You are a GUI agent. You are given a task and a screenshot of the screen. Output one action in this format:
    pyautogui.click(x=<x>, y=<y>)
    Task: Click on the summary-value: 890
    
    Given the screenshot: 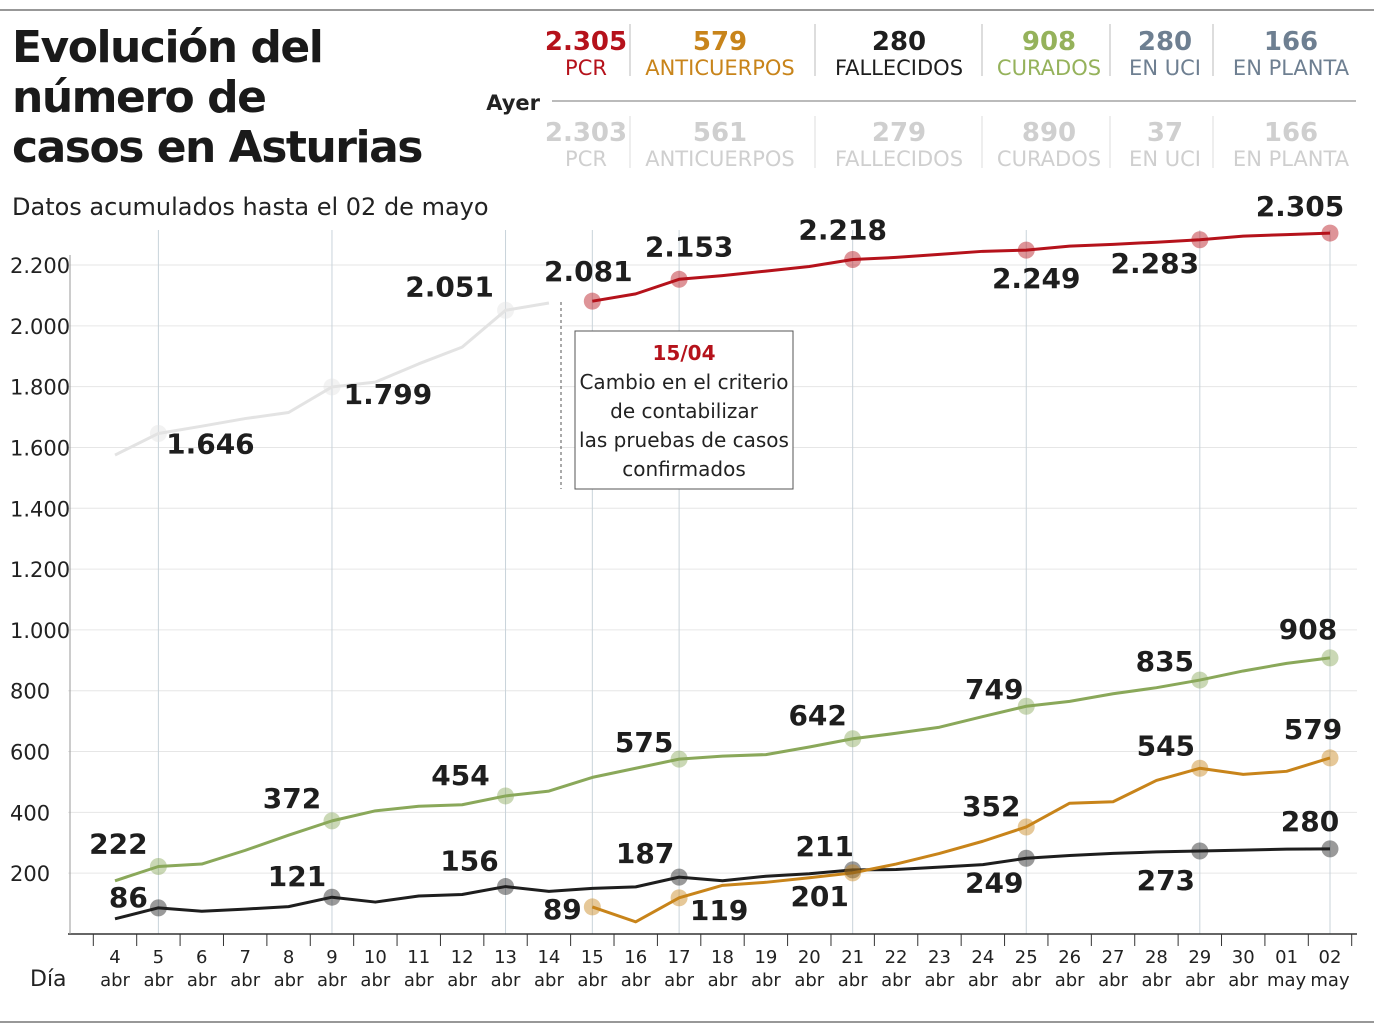 What is the action you would take?
    pyautogui.click(x=1049, y=133)
    